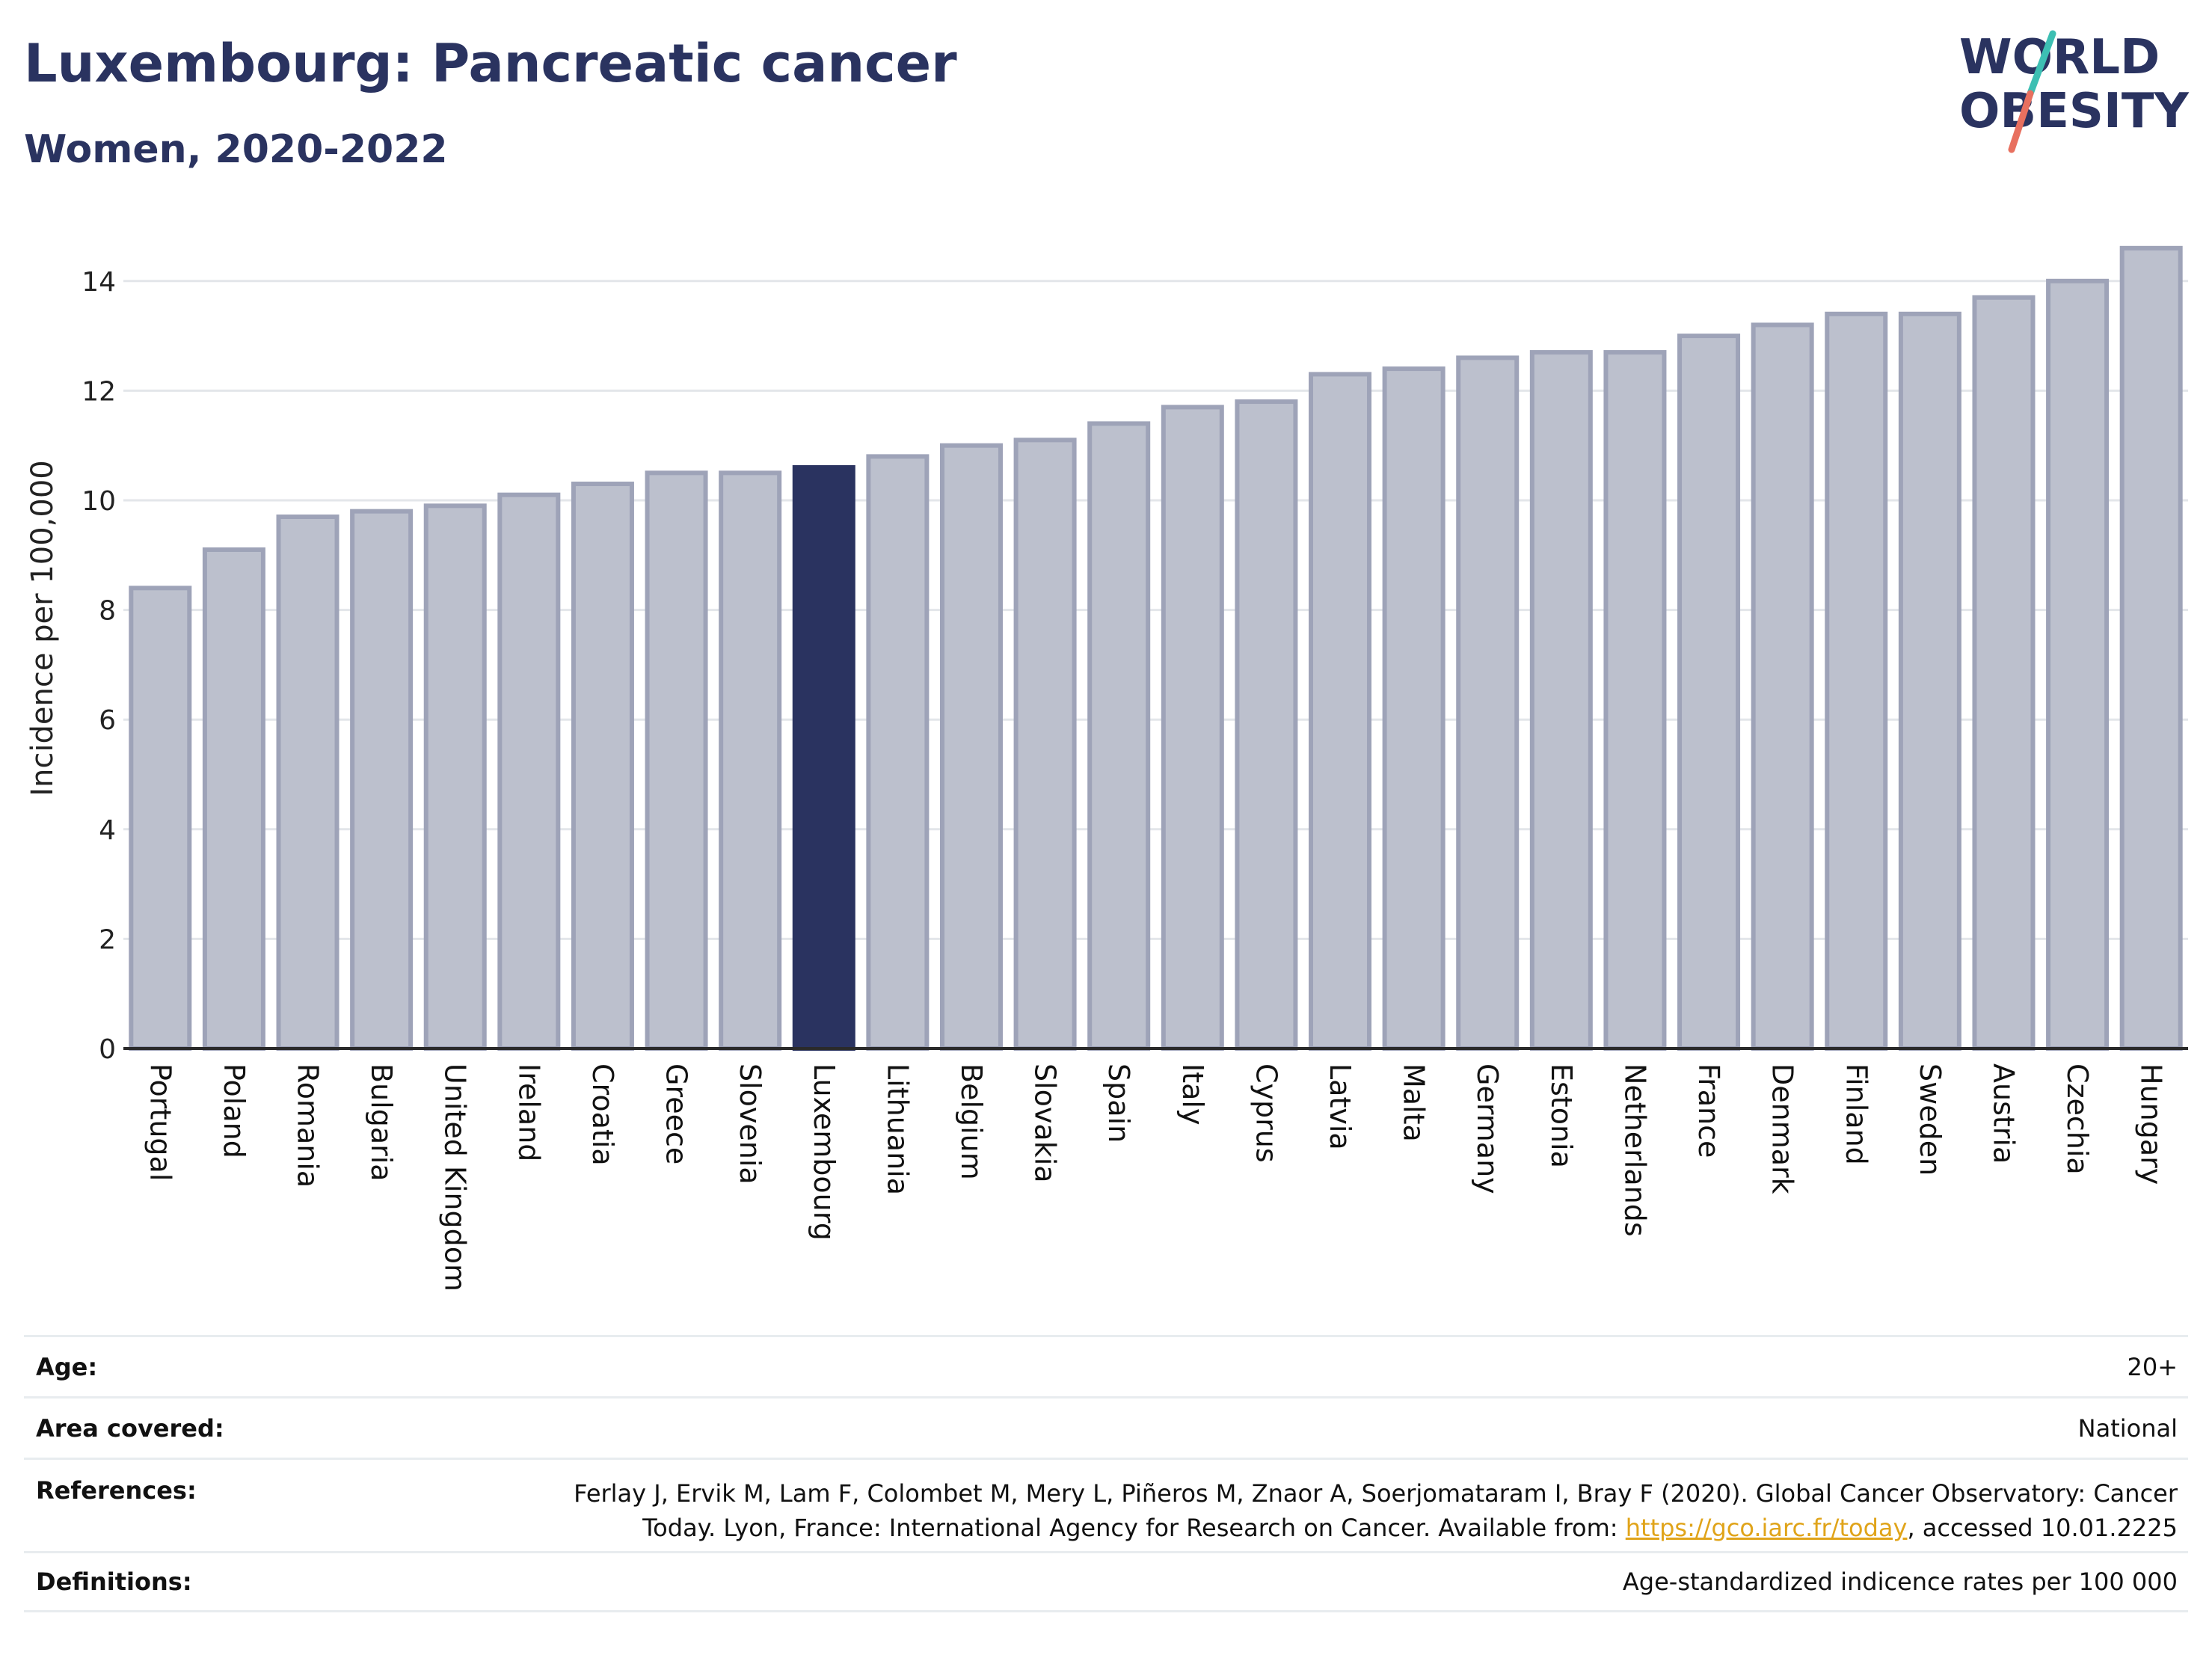  I want to click on bar-czechia, so click(2078, 664).